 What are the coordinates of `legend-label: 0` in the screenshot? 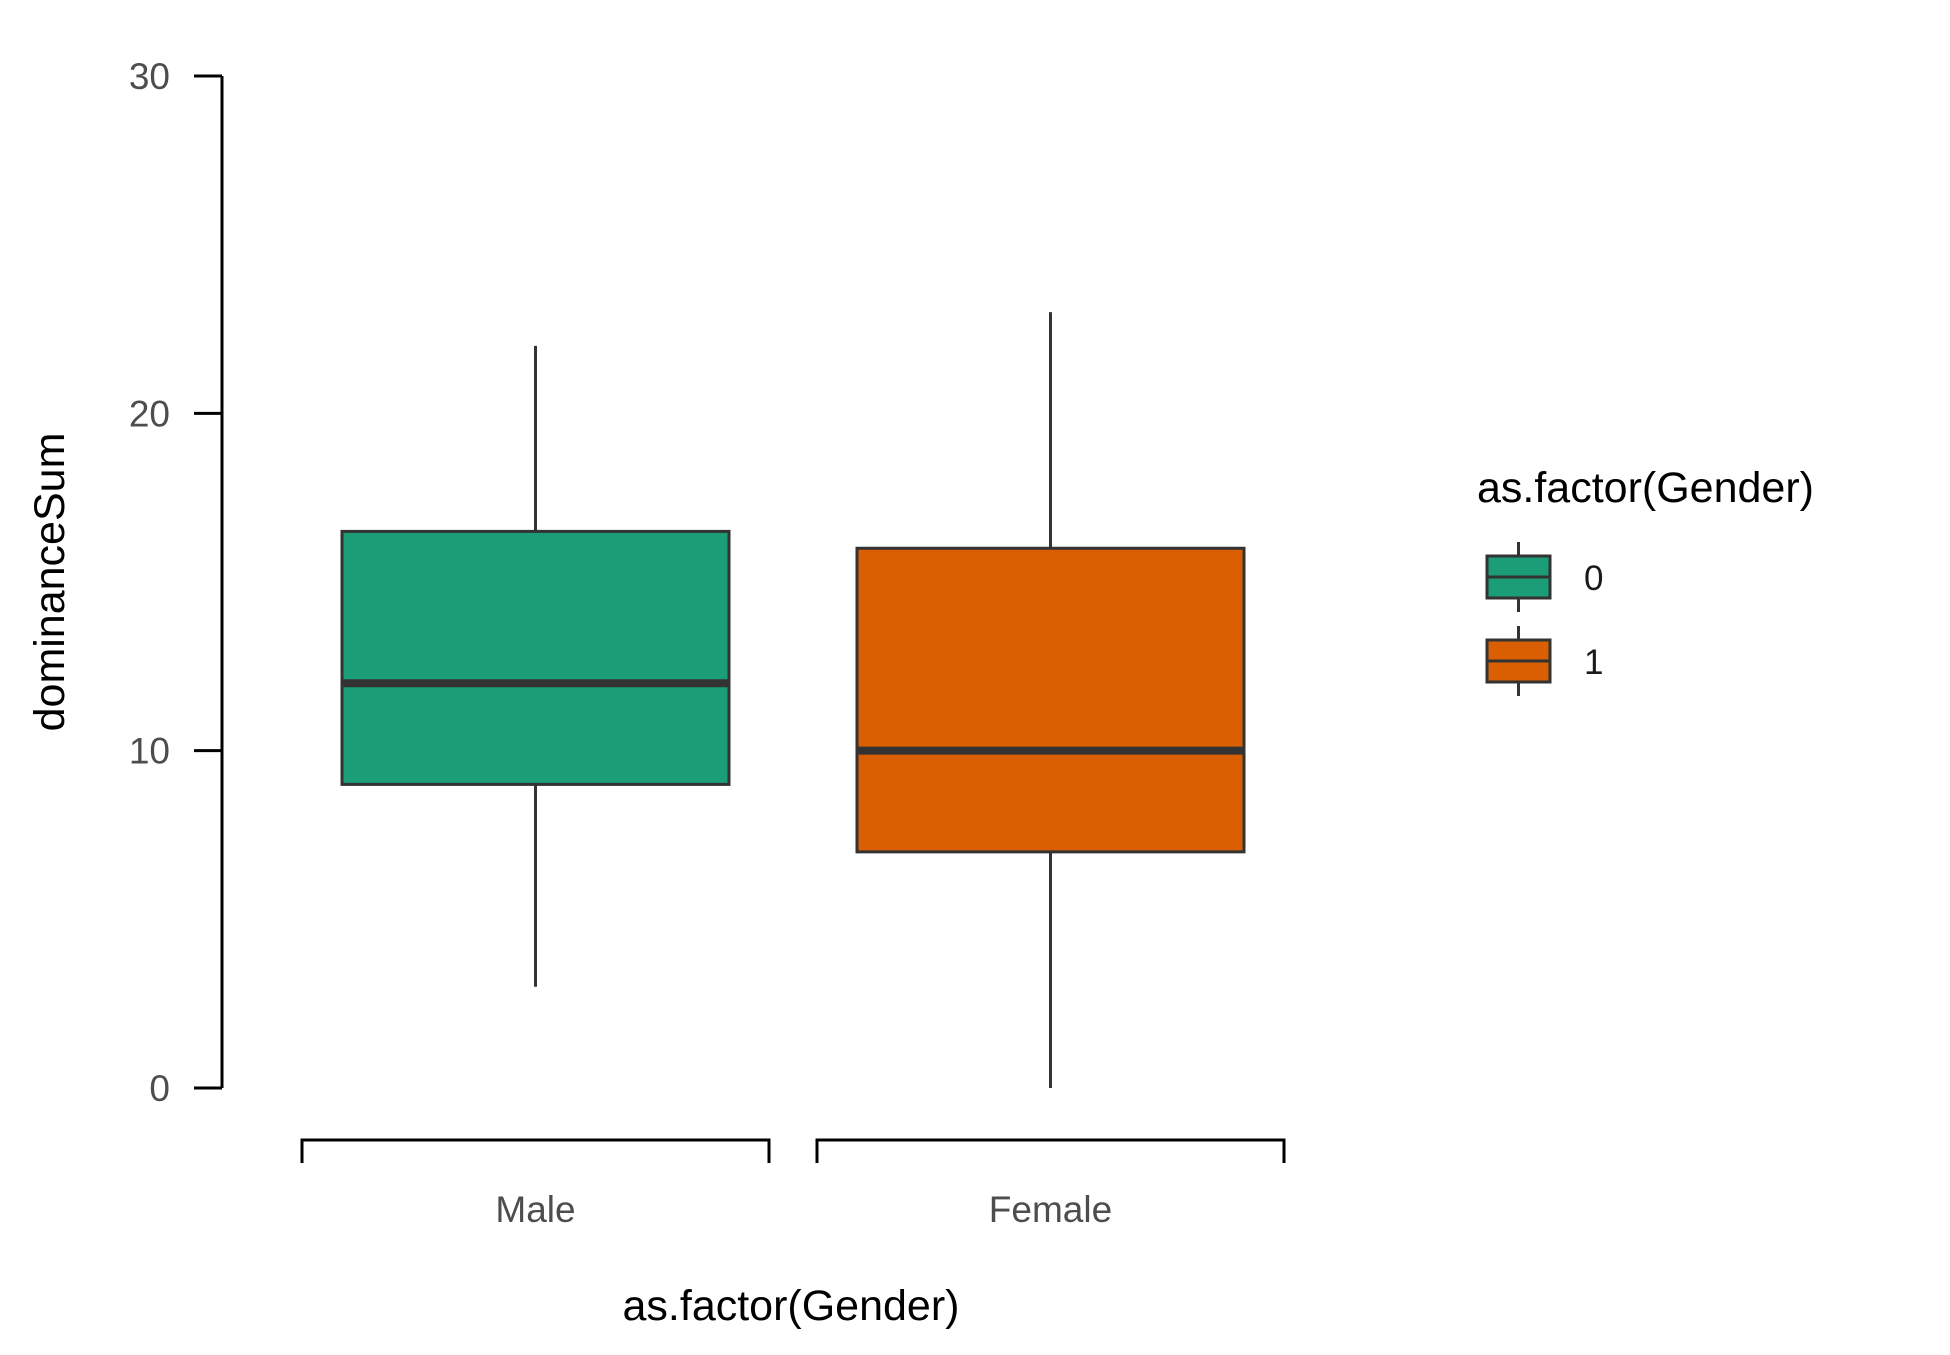 It's located at (1593, 578).